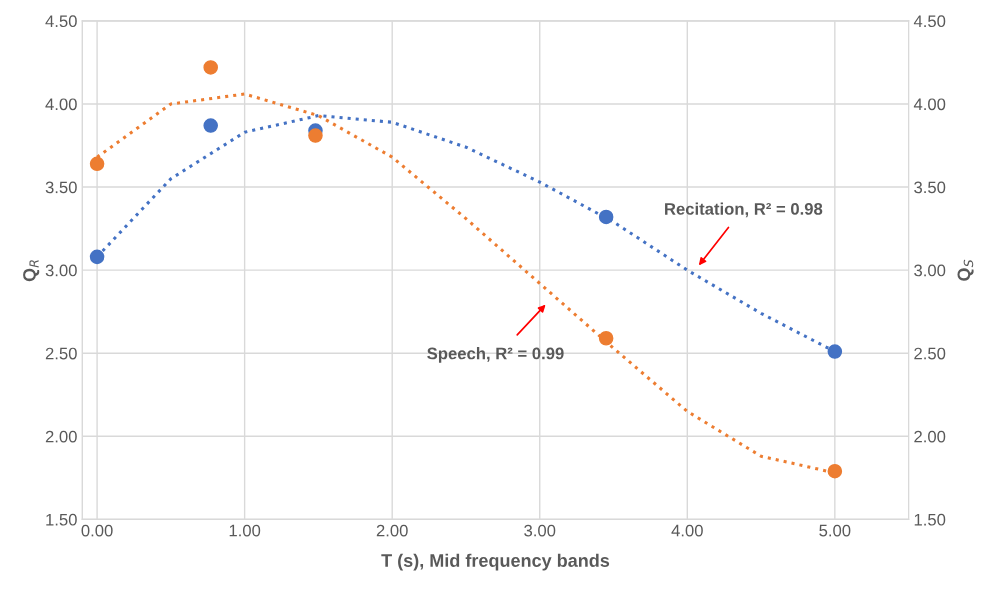  What do you see at coordinates (61, 353) in the screenshot?
I see `y-tick-label: 2.50` at bounding box center [61, 353].